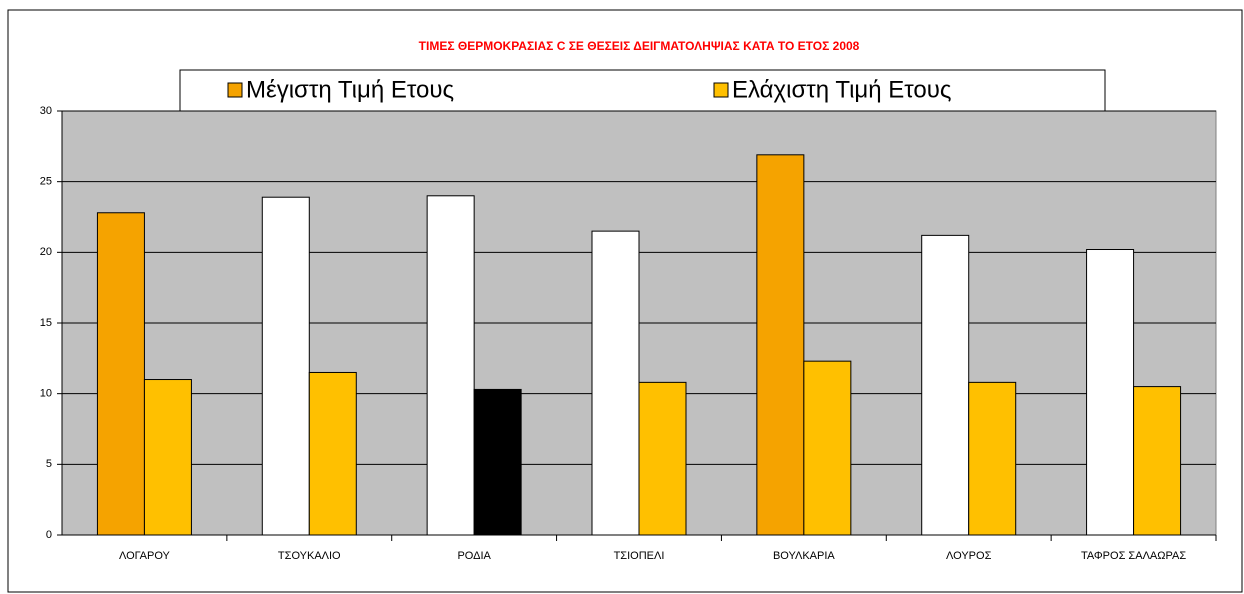 Image resolution: width=1244 pixels, height=594 pixels. I want to click on legend-label: Μέγιστη Τιμή Ετους, so click(350, 89).